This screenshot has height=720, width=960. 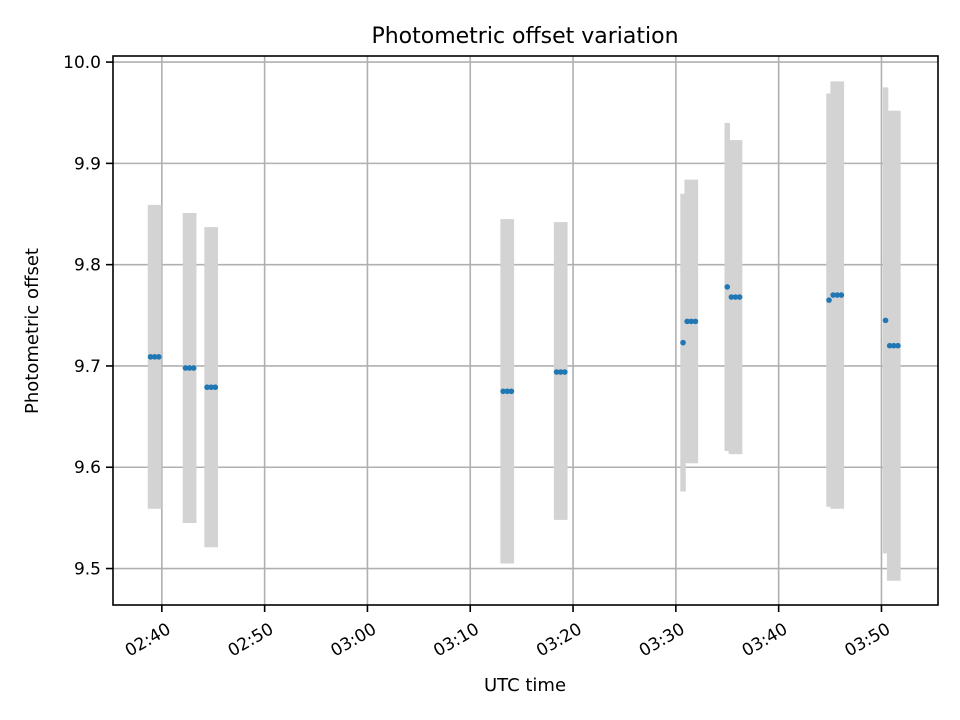 What do you see at coordinates (87, 468) in the screenshot?
I see `y-tick-label: 9.6` at bounding box center [87, 468].